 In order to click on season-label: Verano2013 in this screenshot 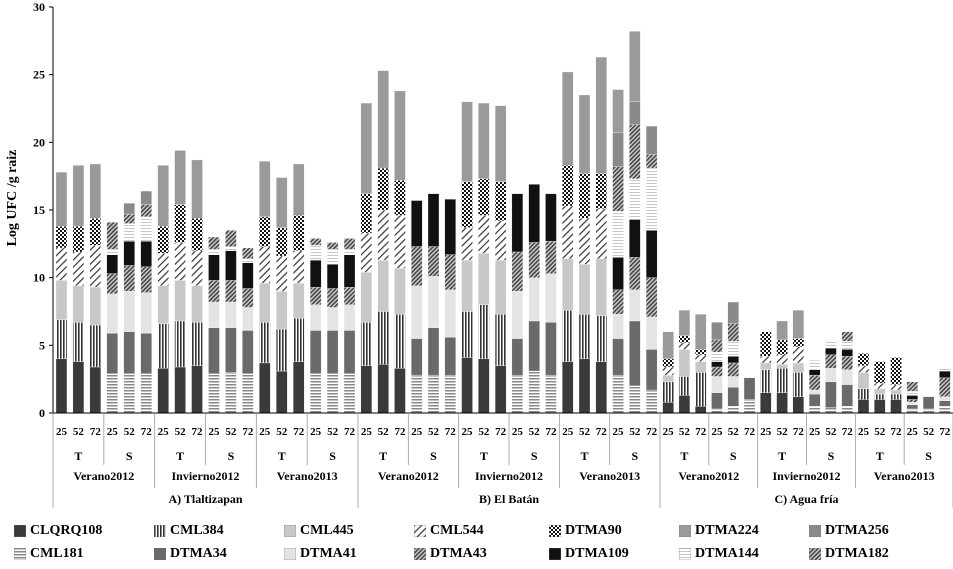, I will do `click(307, 476)`.